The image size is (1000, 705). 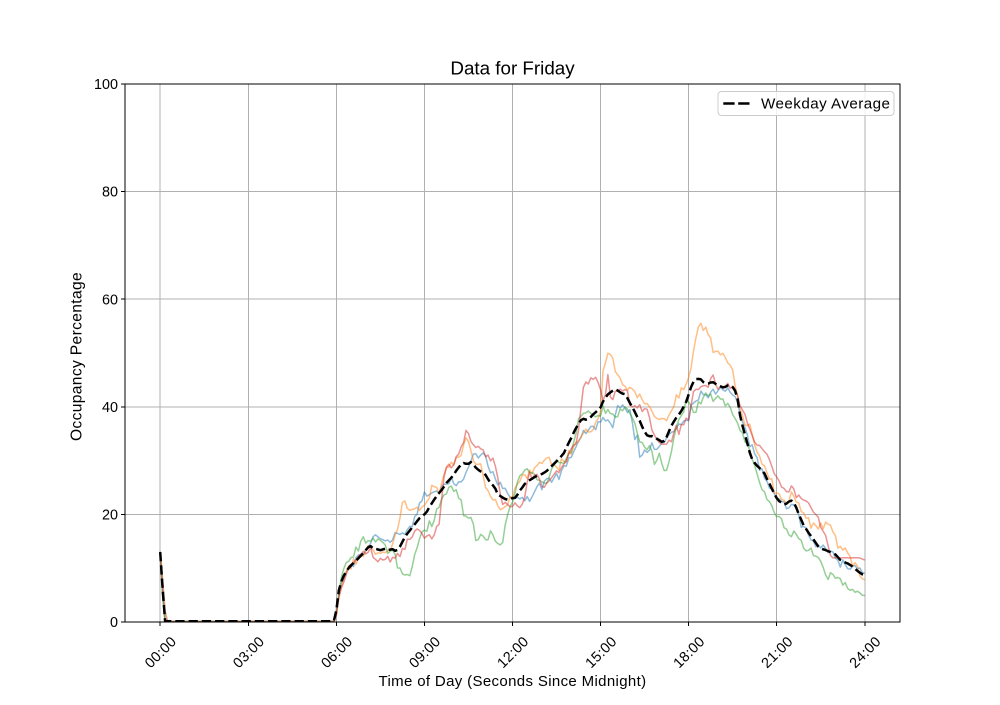 I want to click on svg-text: 0, so click(x=114, y=623).